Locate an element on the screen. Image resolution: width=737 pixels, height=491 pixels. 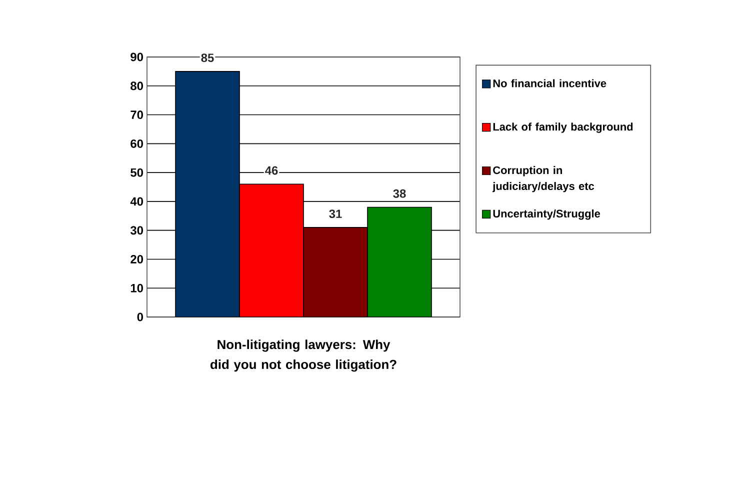
data-label: 31 is located at coordinates (335, 214).